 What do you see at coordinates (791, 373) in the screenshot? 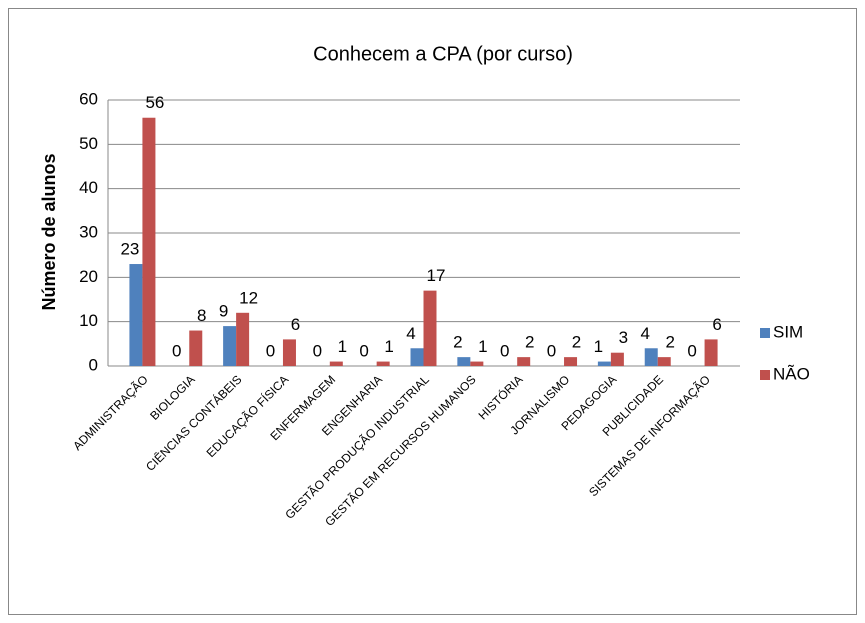
I see `legend-label: NÃO` at bounding box center [791, 373].